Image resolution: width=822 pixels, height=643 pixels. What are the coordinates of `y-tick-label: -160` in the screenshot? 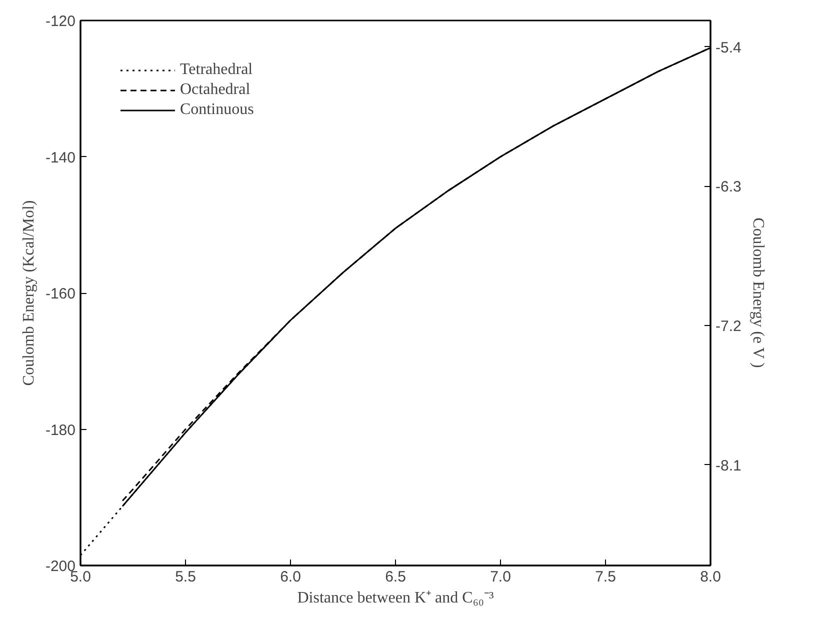 It's located at (60, 294).